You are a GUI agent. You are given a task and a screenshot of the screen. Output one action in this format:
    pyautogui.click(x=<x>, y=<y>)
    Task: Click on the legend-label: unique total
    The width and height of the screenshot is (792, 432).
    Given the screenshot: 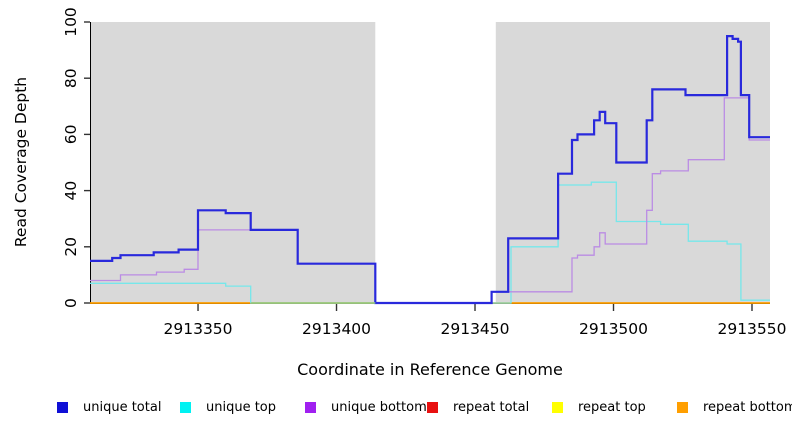 What is the action you would take?
    pyautogui.click(x=122, y=407)
    